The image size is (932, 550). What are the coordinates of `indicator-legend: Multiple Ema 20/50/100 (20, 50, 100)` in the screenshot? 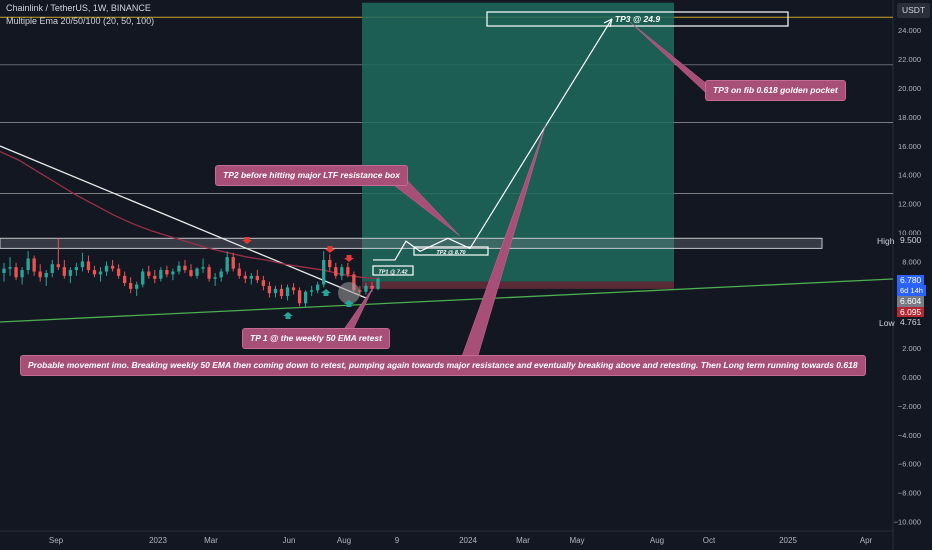 It's located at (80, 21).